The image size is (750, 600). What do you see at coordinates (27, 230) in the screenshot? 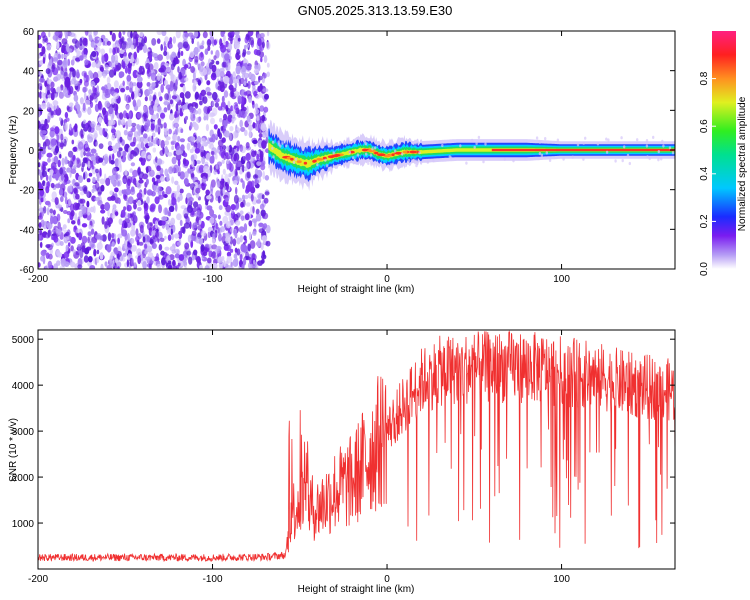
I see `spectrogram-ytick-label: -40` at bounding box center [27, 230].